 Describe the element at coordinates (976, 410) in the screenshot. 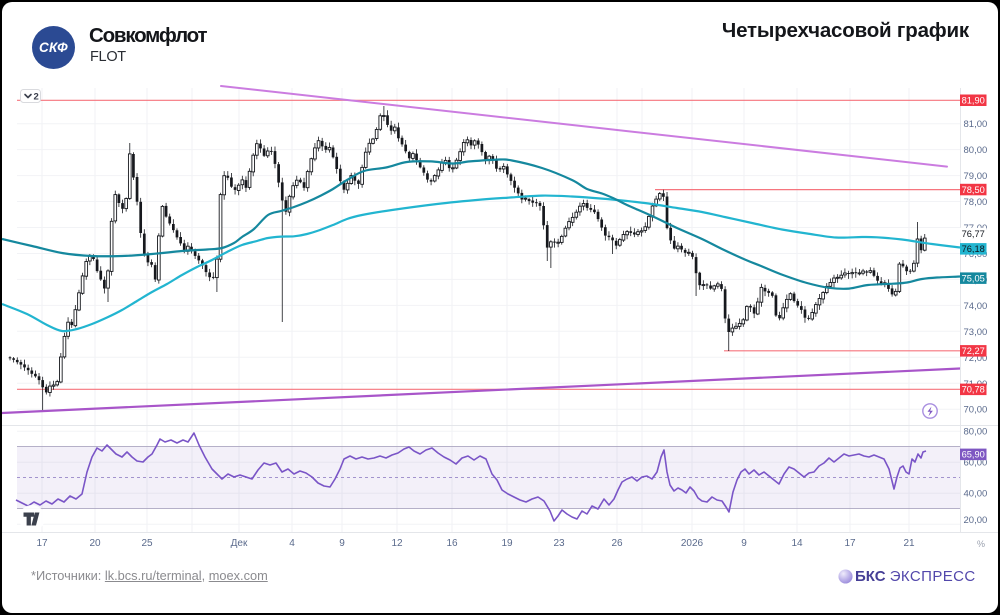

I see `svg-text: 70,00` at that location.